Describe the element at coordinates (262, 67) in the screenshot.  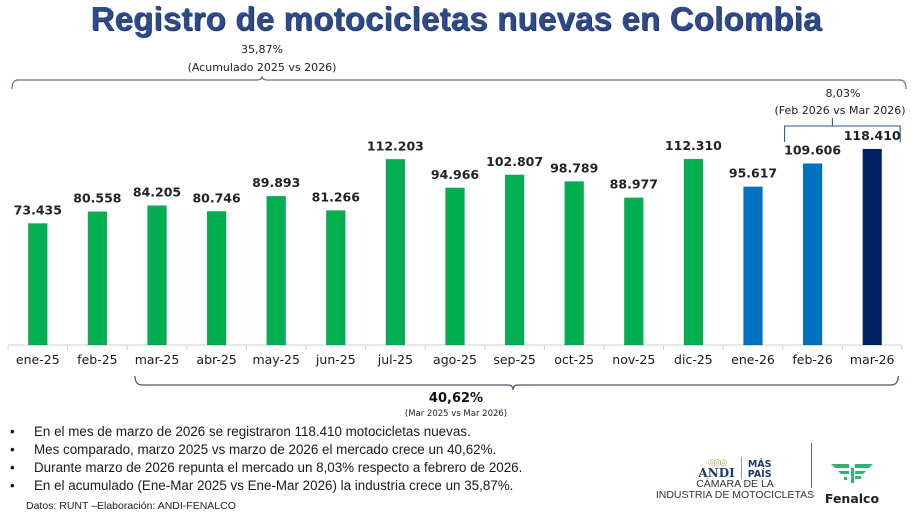
I see `annotation-caption-accumulated: (Acumulado 2025 vs 2026)` at that location.